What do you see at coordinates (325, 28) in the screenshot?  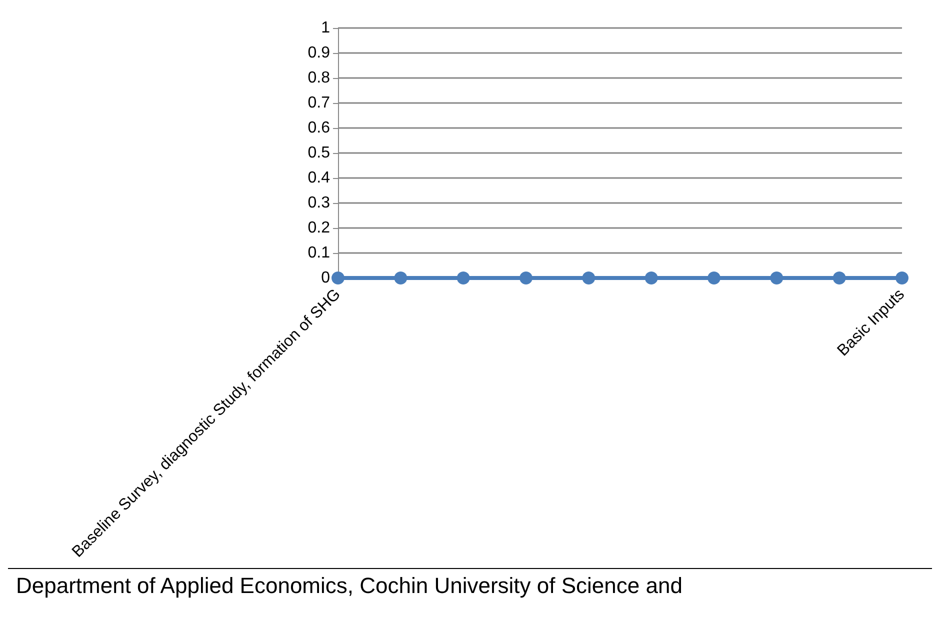 I see `y-tick-label: 1` at bounding box center [325, 28].